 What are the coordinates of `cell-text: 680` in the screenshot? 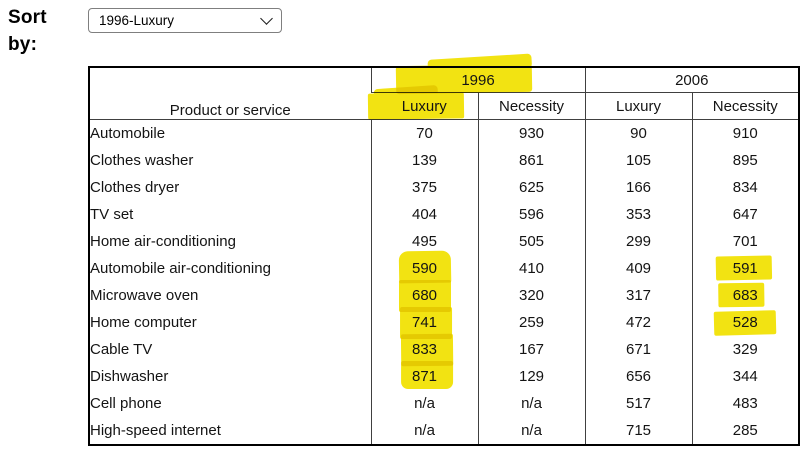 It's located at (424, 295).